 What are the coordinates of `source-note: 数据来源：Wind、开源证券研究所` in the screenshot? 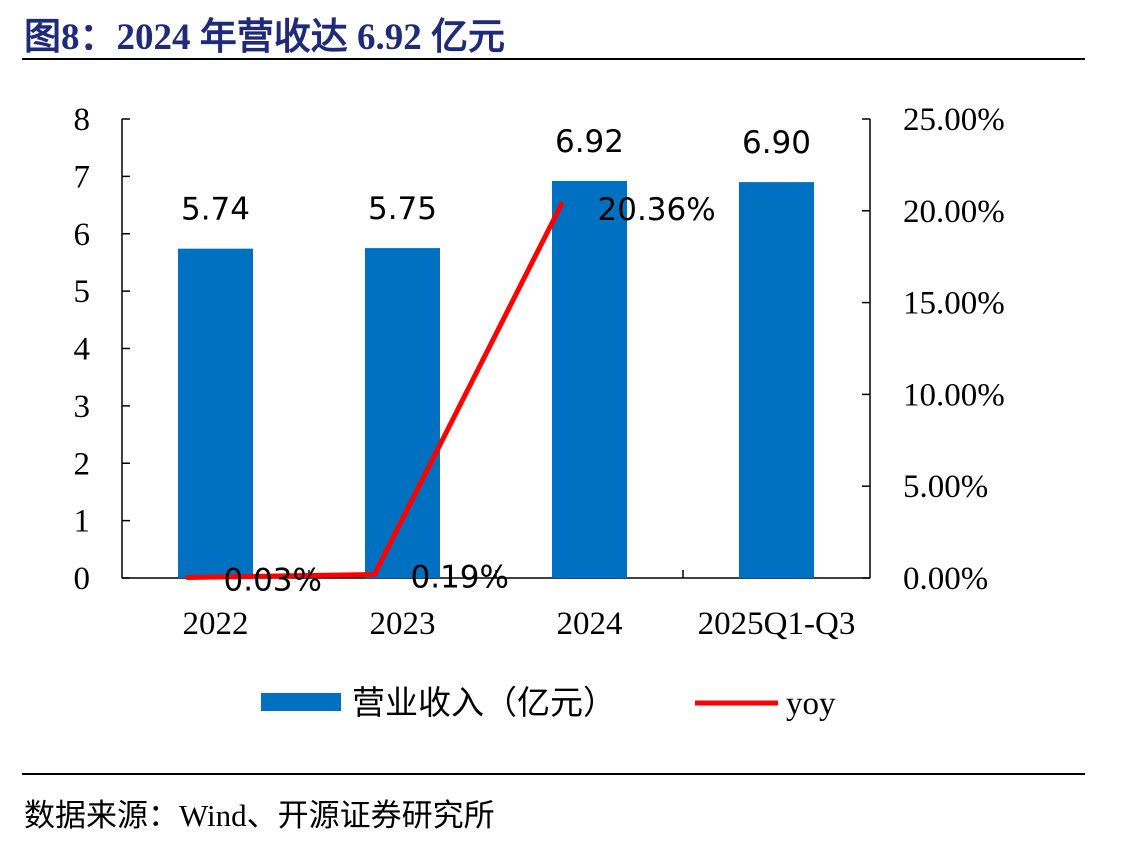 It's located at (259, 815).